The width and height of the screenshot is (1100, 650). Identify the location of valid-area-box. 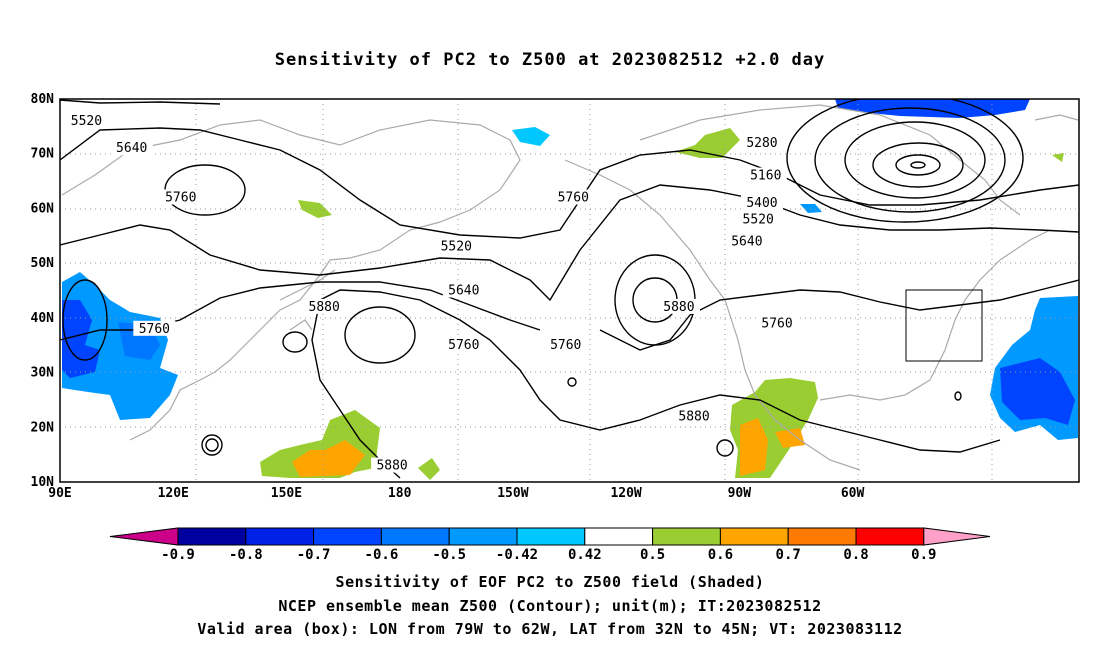
(944, 325).